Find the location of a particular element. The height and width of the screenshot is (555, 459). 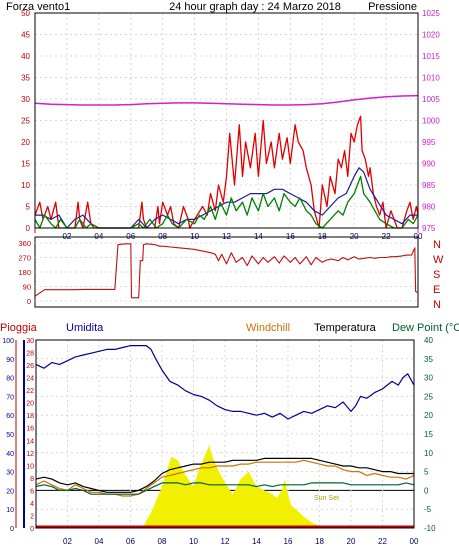

pressure-y-ticks: 975 980 985 990 995 1000 1005 1010 1015 1020 1025 is located at coordinates (431, 121).